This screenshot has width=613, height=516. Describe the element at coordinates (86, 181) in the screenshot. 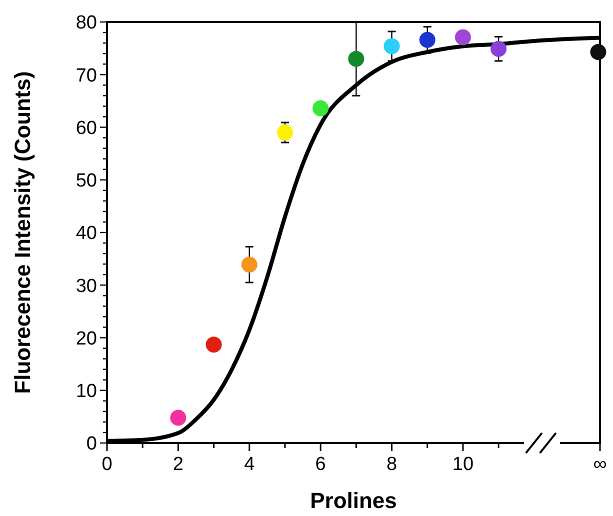

I see `y-tick-label: 50` at that location.